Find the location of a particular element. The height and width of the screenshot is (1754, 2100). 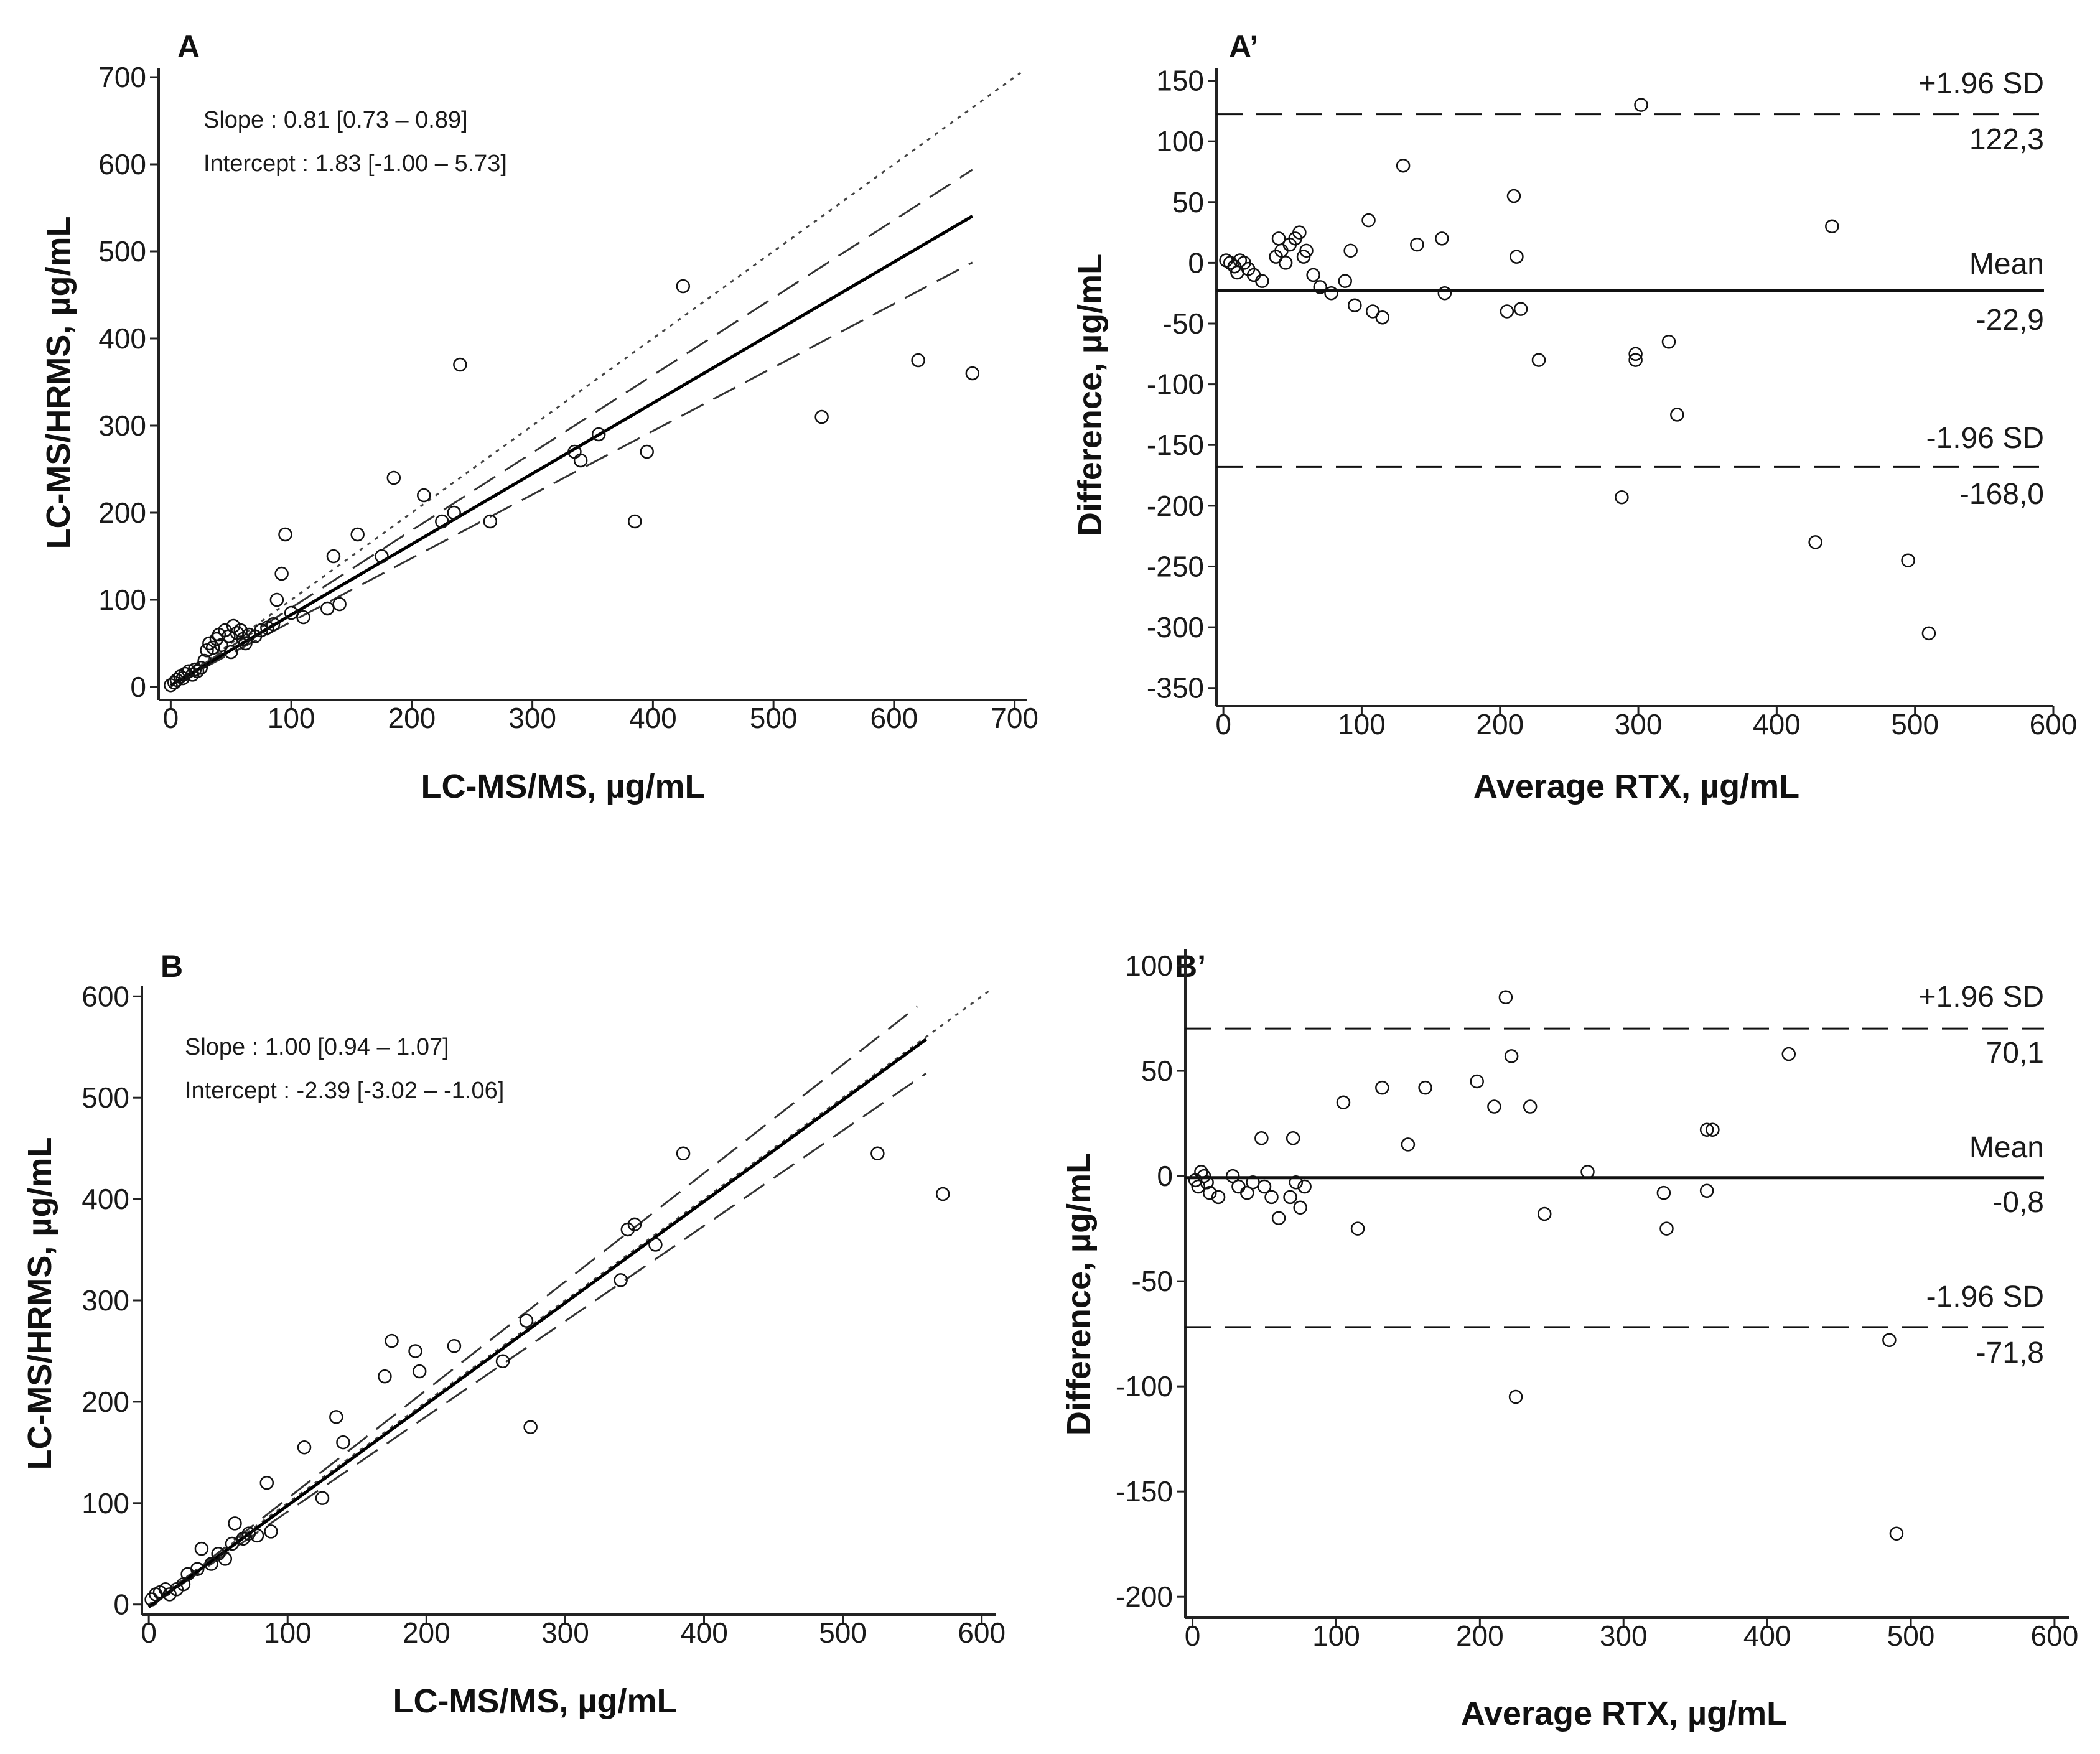

panel-b-prime-x-tick-label: 600 is located at coordinates (2055, 1636).